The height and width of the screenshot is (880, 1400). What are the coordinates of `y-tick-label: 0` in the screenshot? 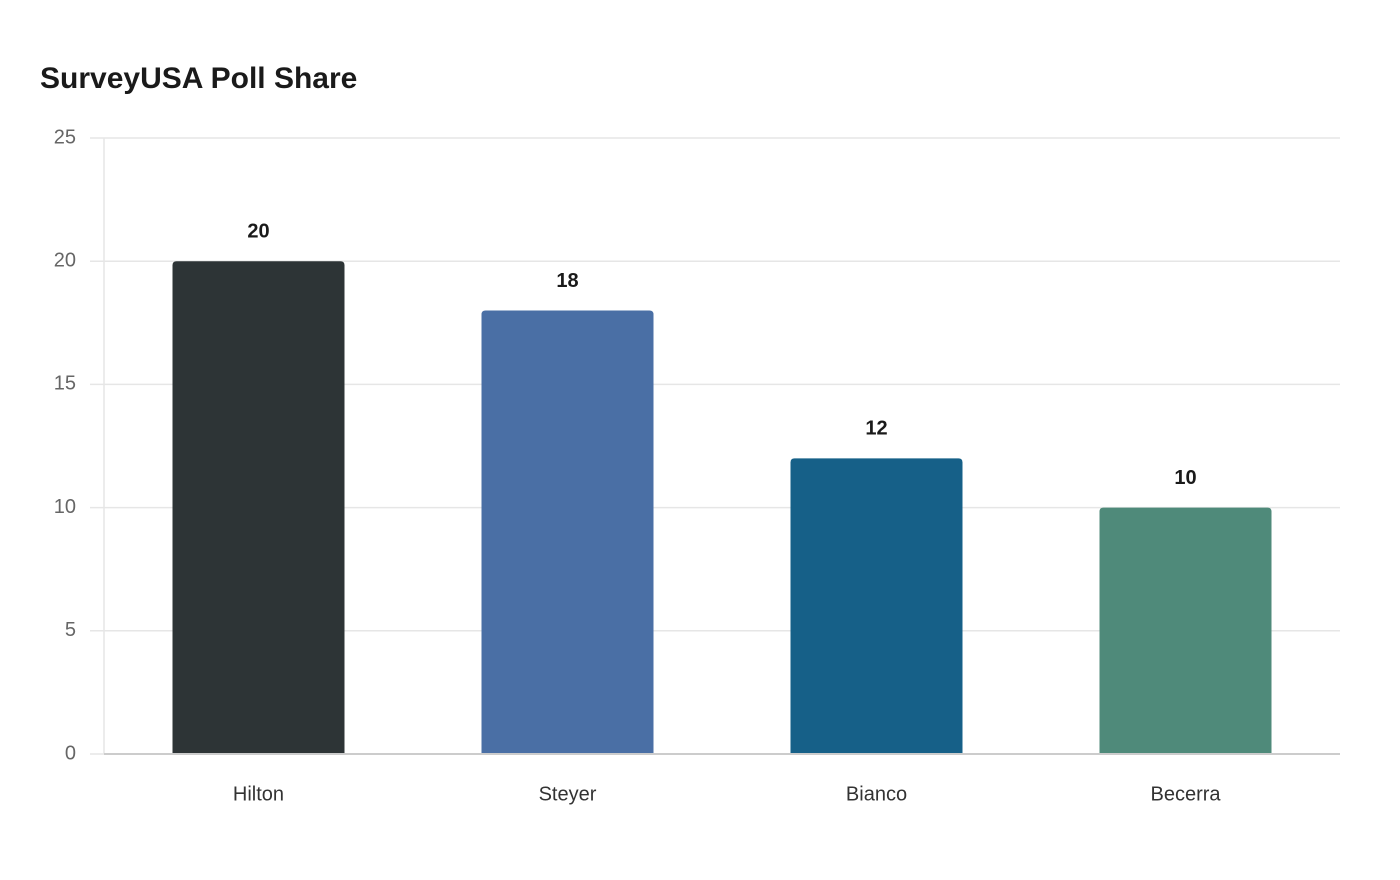 It's located at (70, 753).